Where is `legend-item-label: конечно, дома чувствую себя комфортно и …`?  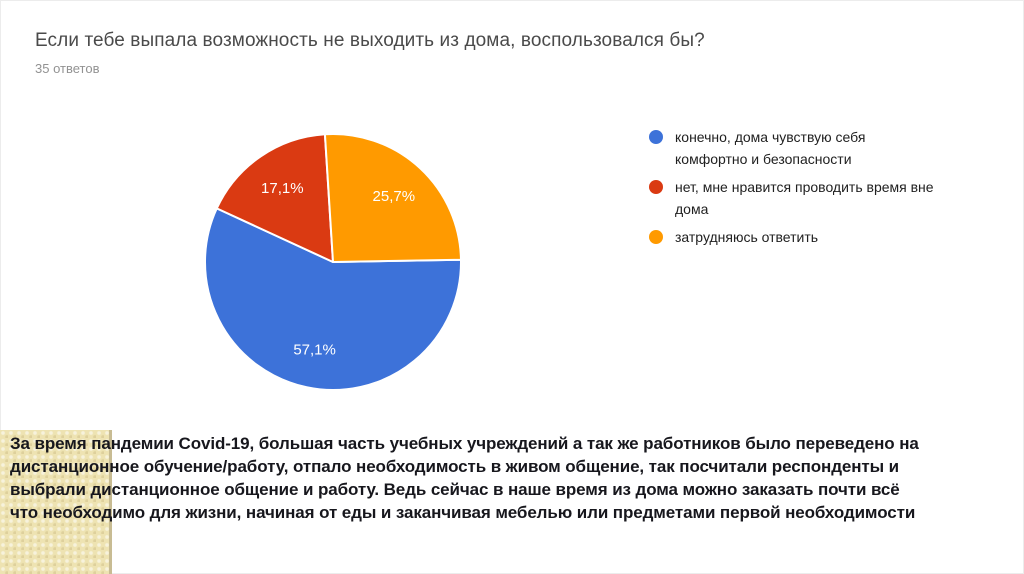
legend-item-label: конечно, дома чувствую себя комфортно и … is located at coordinates (770, 148).